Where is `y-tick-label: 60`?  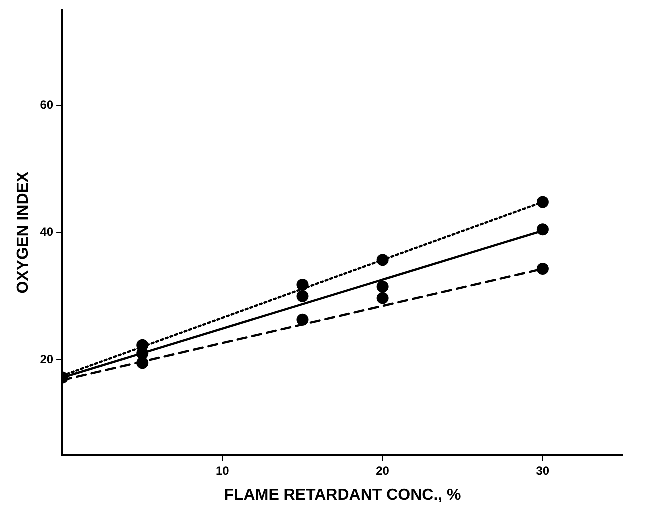 y-tick-label: 60 is located at coordinates (47, 105).